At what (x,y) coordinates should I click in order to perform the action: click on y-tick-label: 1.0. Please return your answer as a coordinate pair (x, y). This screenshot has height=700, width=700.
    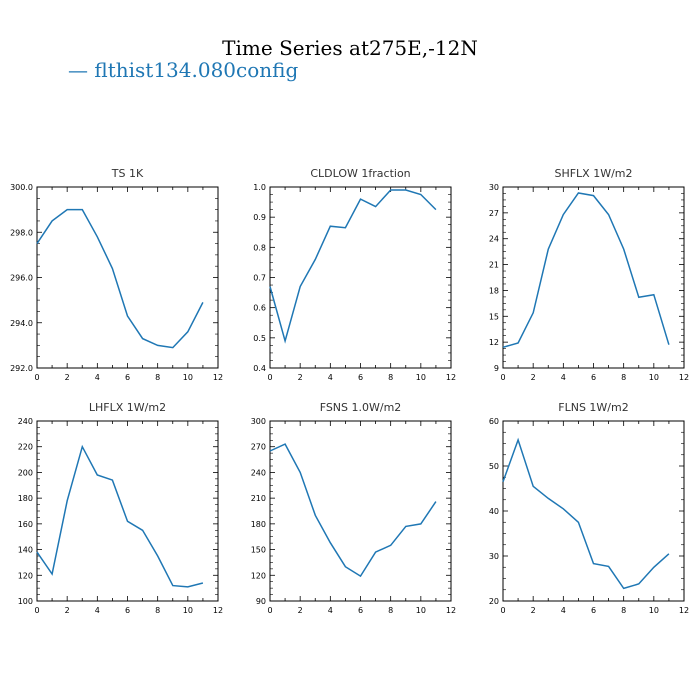
    Looking at the image, I should click on (259, 187).